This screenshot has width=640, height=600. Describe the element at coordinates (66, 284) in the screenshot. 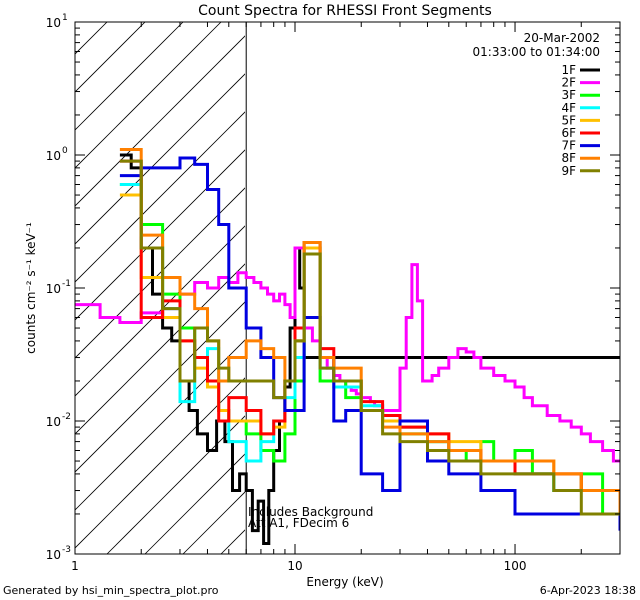

I see `y-tick-exponent: -1` at that location.